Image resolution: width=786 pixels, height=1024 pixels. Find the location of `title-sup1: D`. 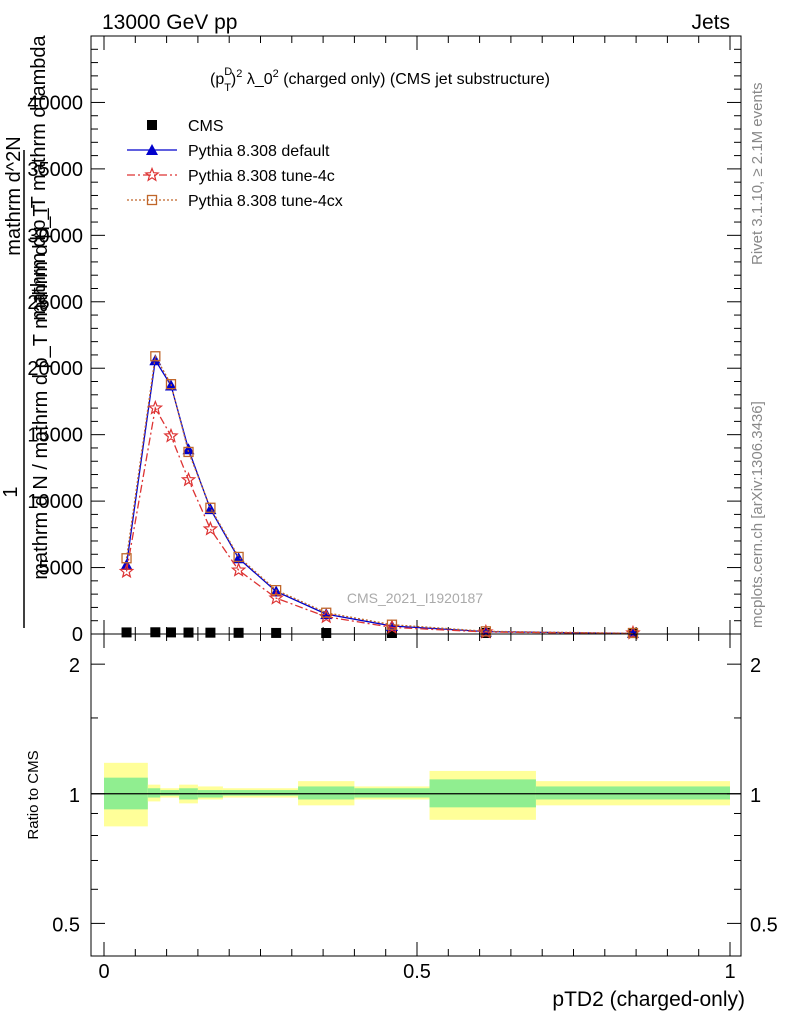

title-sup1: D is located at coordinates (228, 72).